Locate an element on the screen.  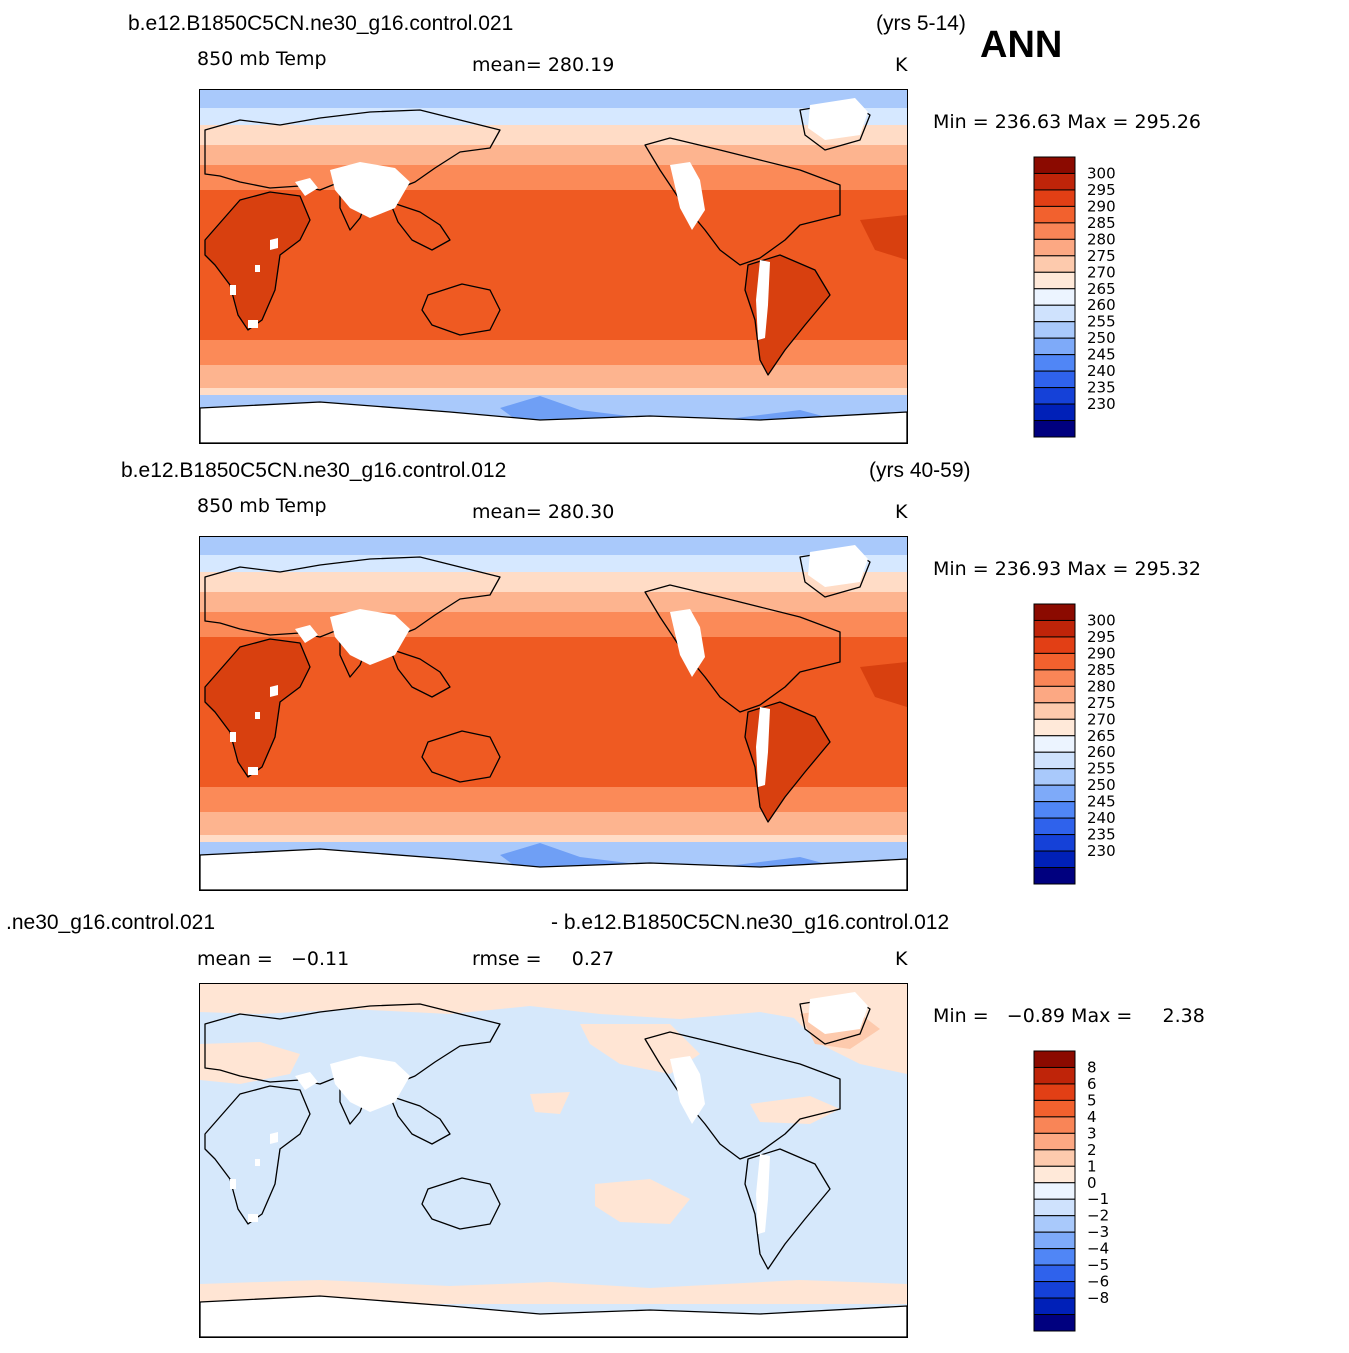
colorbar-tick-label: 290 is located at coordinates (1101, 206).